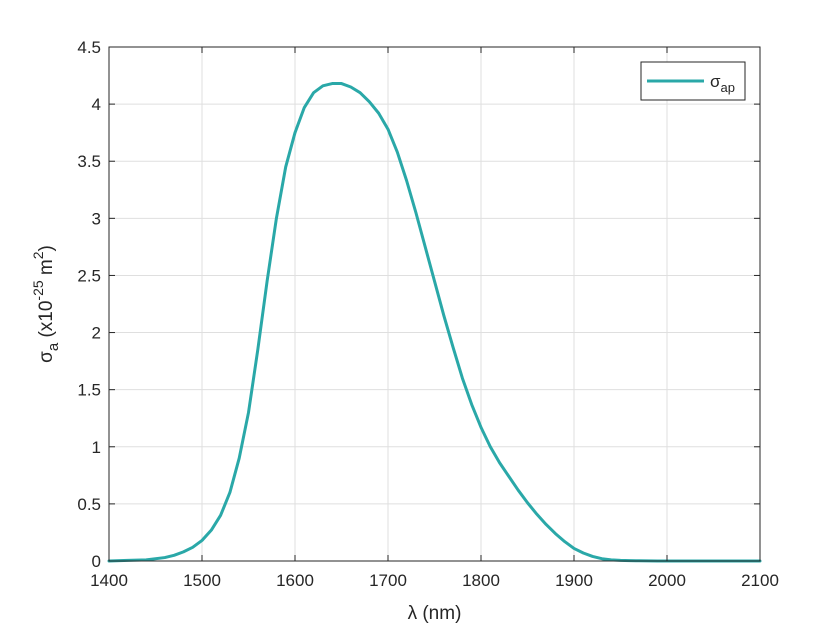 This screenshot has height=635, width=840. What do you see at coordinates (728, 87) in the screenshot?
I see `legend-entry-sub: ap` at bounding box center [728, 87].